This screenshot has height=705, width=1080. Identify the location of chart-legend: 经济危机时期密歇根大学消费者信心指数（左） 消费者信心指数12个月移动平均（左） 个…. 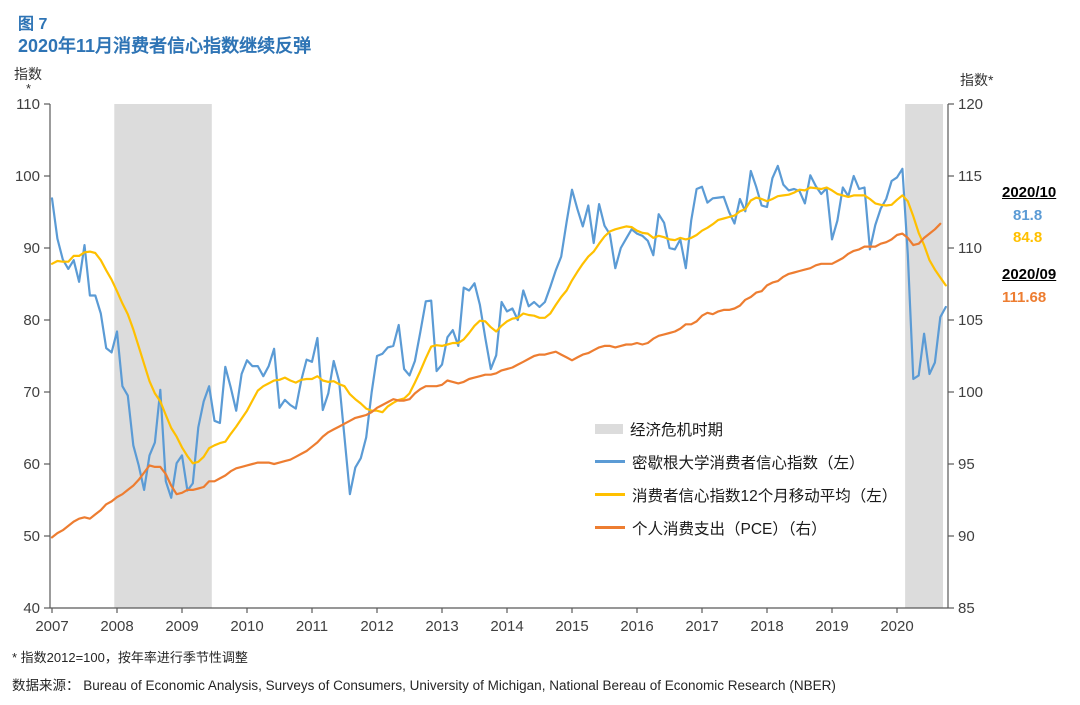
(746, 478).